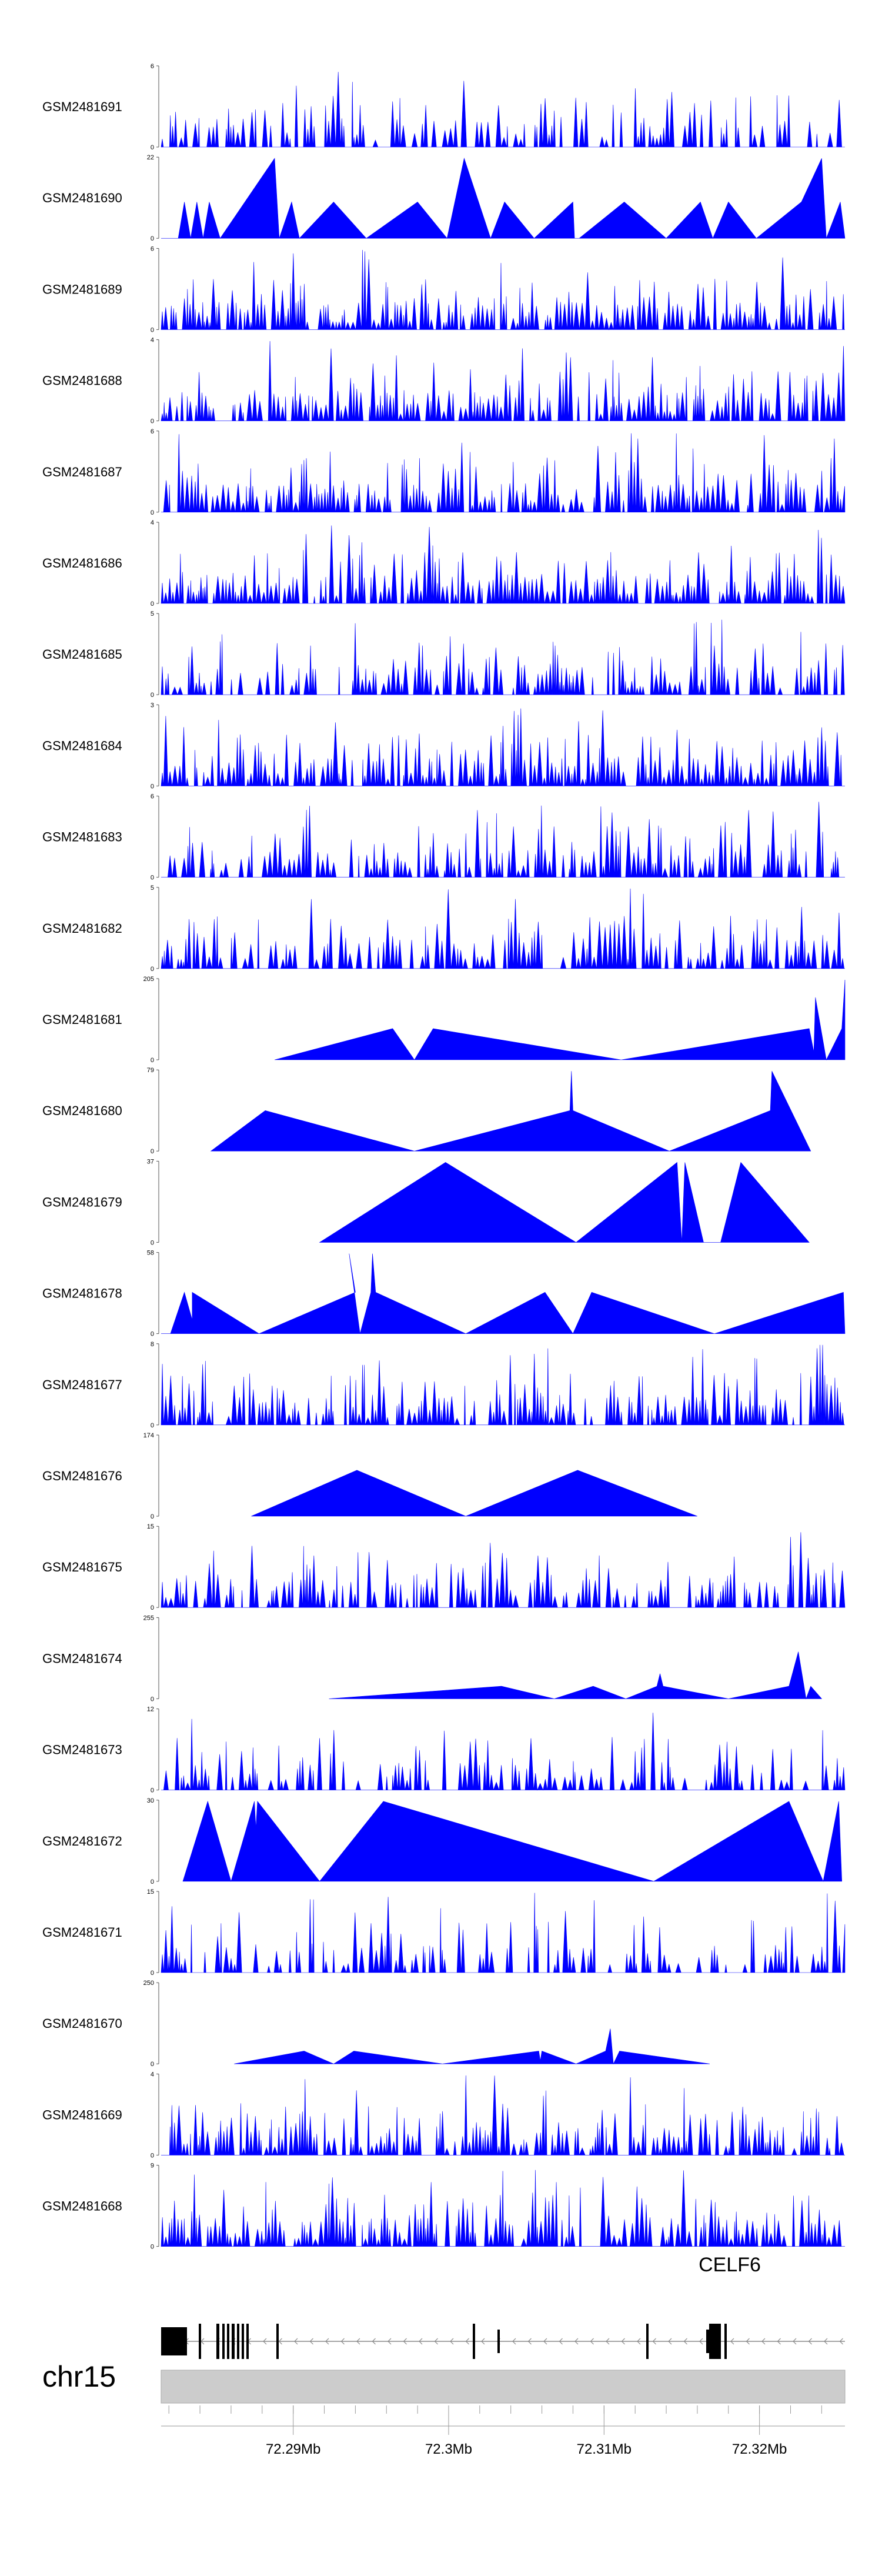 This screenshot has height=2576, width=882. I want to click on track-label: GSM2481670, so click(82, 2023).